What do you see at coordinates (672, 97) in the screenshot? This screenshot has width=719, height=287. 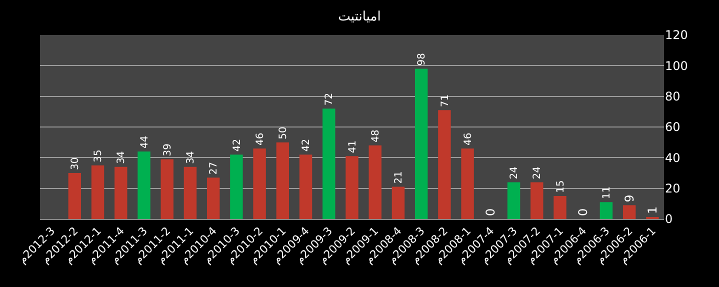 I see `y-tick-label: 80` at bounding box center [672, 97].